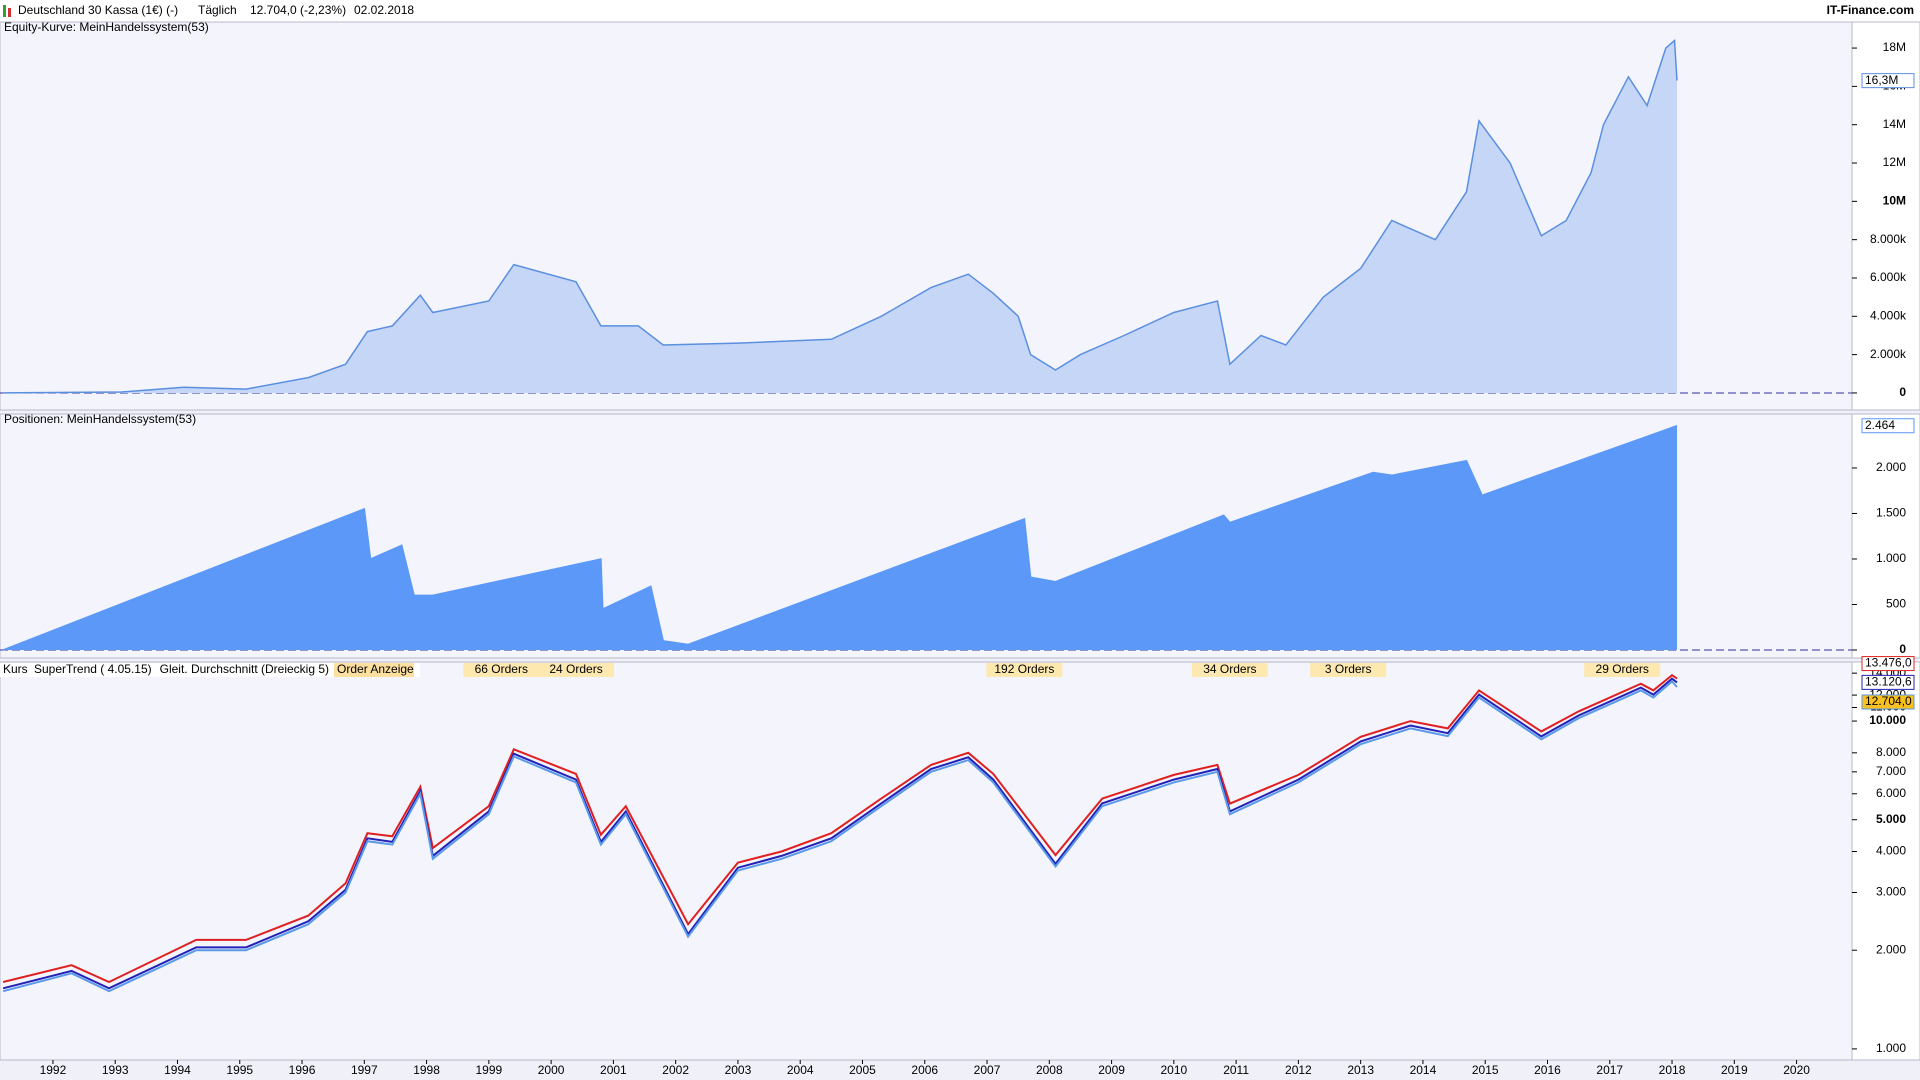 Image resolution: width=1920 pixels, height=1080 pixels. What do you see at coordinates (675, 1070) in the screenshot?
I see `x-tick-label: 2002` at bounding box center [675, 1070].